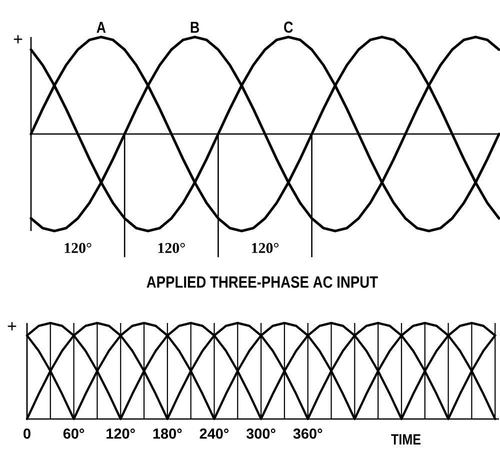  What do you see at coordinates (261, 433) in the screenshot?
I see `x-tick-label: 300°` at bounding box center [261, 433].